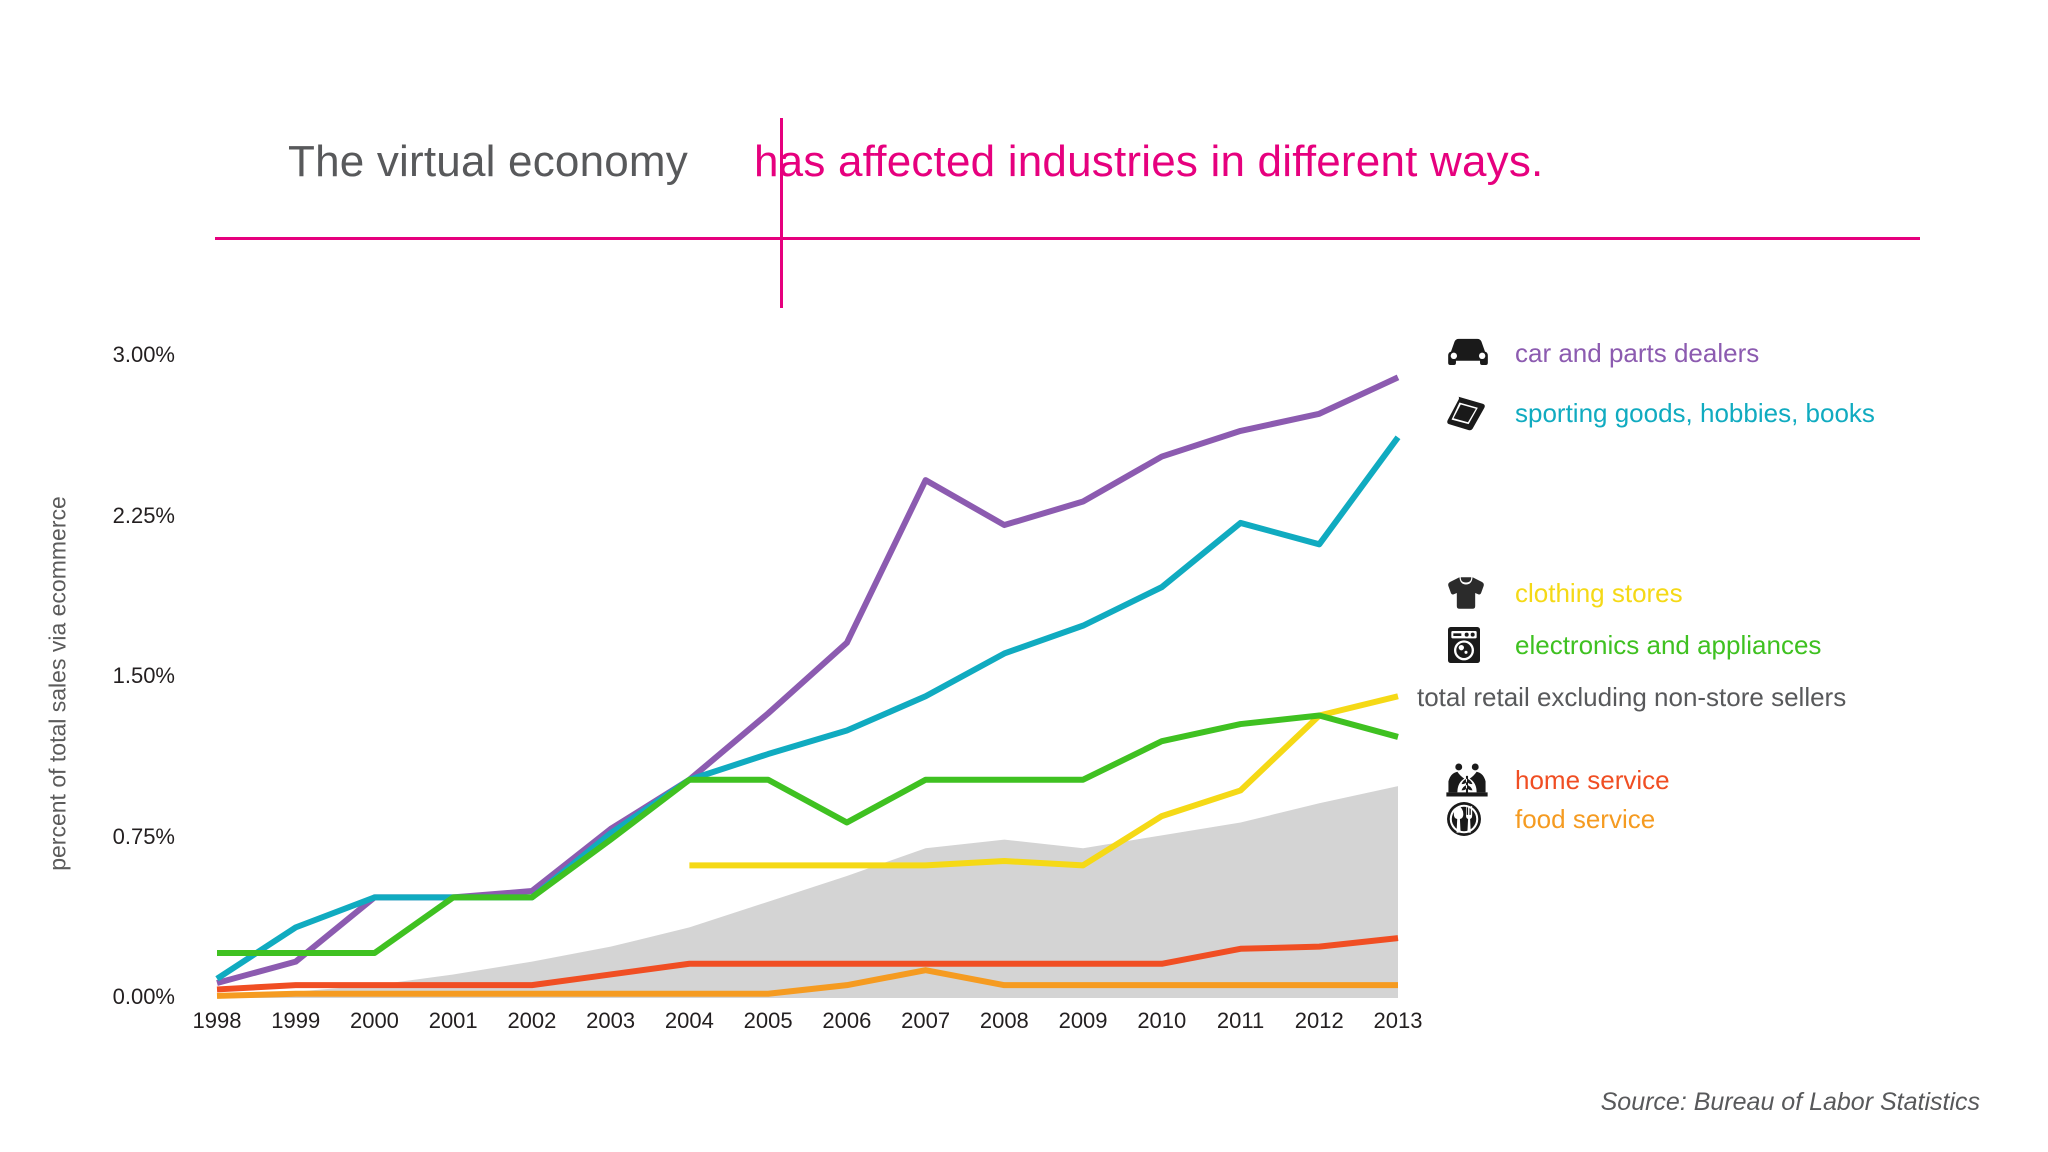  What do you see at coordinates (847, 1020) in the screenshot?
I see `x-tick-label: 2006` at bounding box center [847, 1020].